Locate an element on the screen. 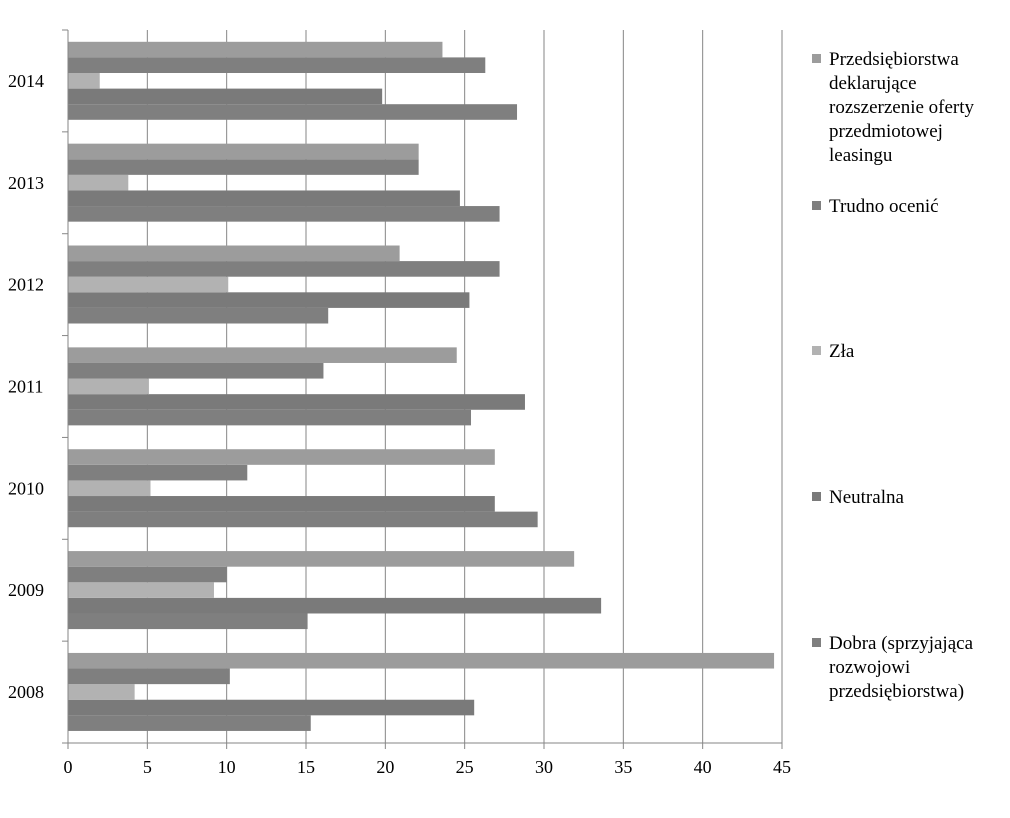 The width and height of the screenshot is (1010, 818). x-tick-label-8: 40 is located at coordinates (703, 767).